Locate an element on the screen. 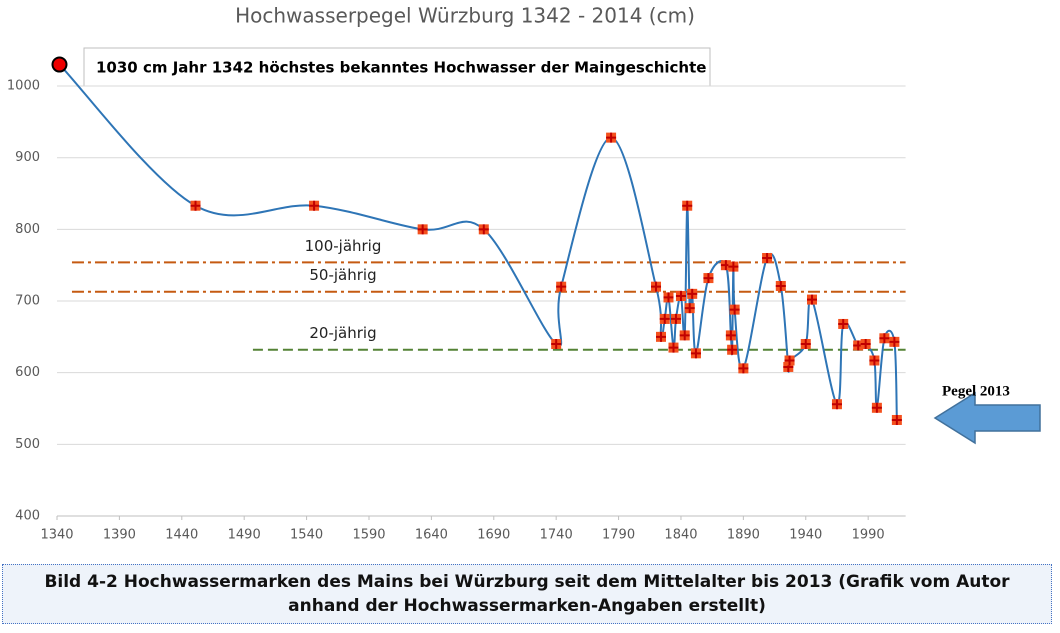 The image size is (1060, 633). reference-label: 20-jährig is located at coordinates (342, 333).